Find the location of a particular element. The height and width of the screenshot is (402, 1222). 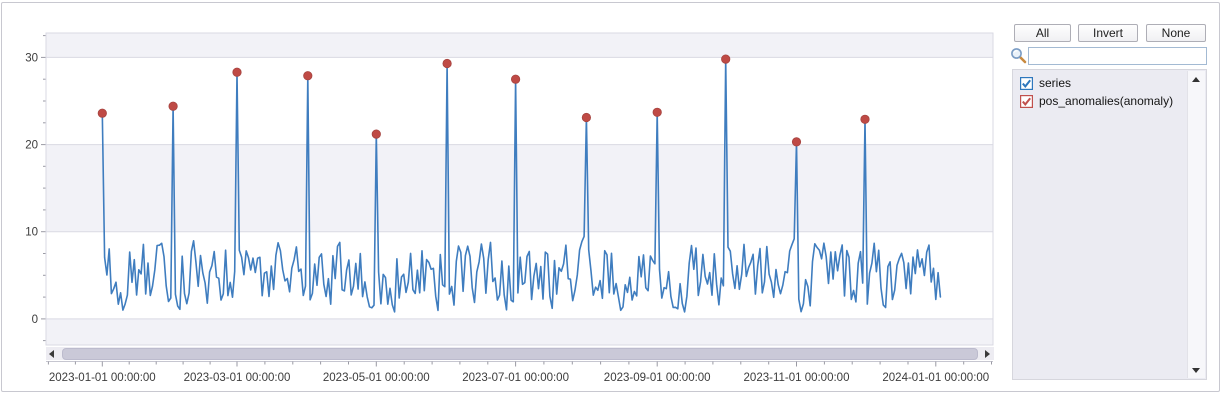

anomalies-checkbox-icon is located at coordinates (1026, 101).